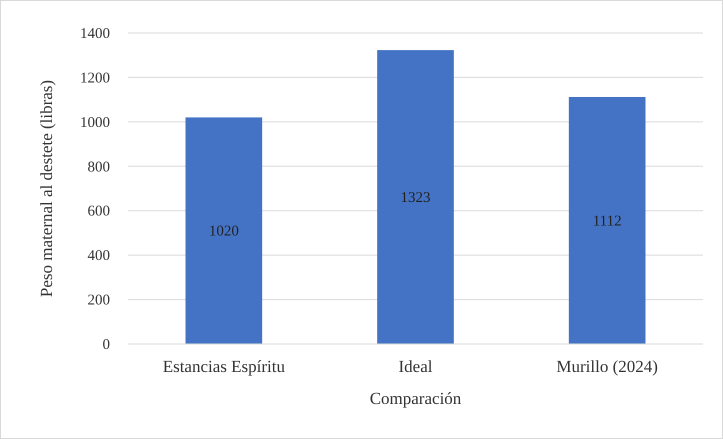  What do you see at coordinates (95, 78) in the screenshot?
I see `y-tick-label: 1200` at bounding box center [95, 78].